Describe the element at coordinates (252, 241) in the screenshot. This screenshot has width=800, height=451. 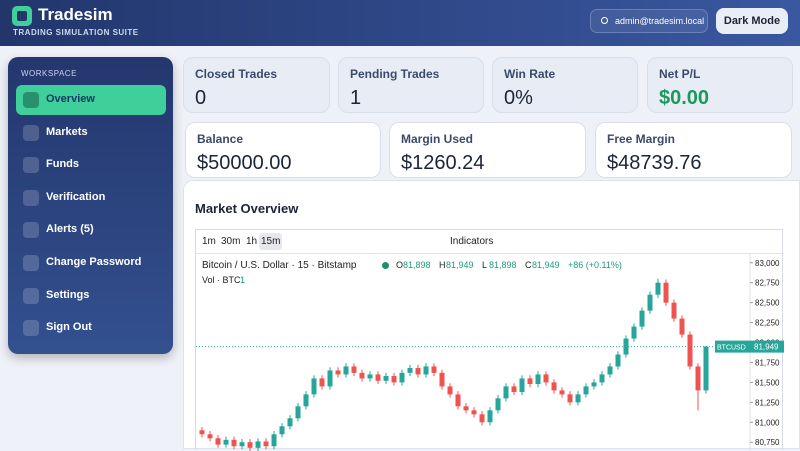
I see `interval-button: 1h` at that location.